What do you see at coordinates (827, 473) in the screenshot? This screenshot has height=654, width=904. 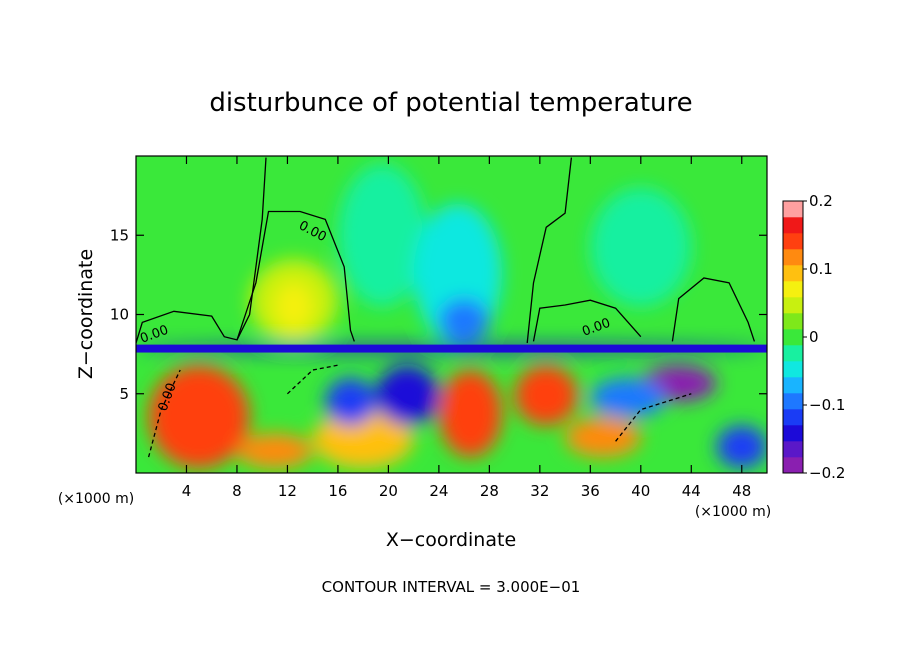 I see `colorbar-tick-label: −0.2` at bounding box center [827, 473].